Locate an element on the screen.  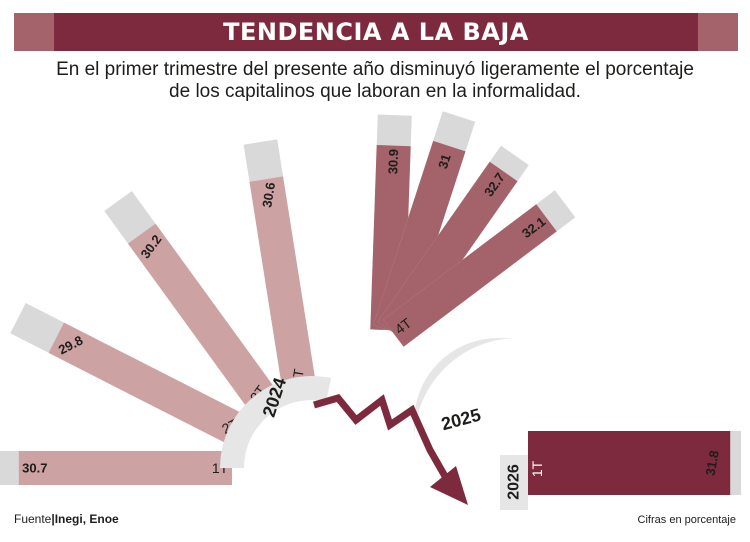
bar-2024-4T is located at coordinates (283, 284).